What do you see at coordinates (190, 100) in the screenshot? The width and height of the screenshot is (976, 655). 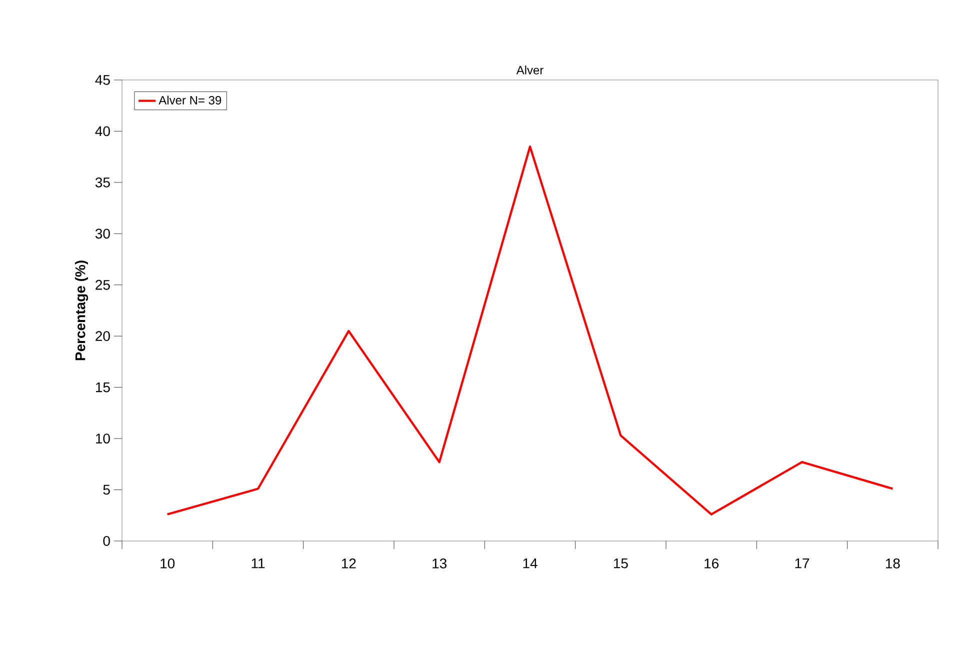 I see `legend-label: Alver N= 39` at bounding box center [190, 100].